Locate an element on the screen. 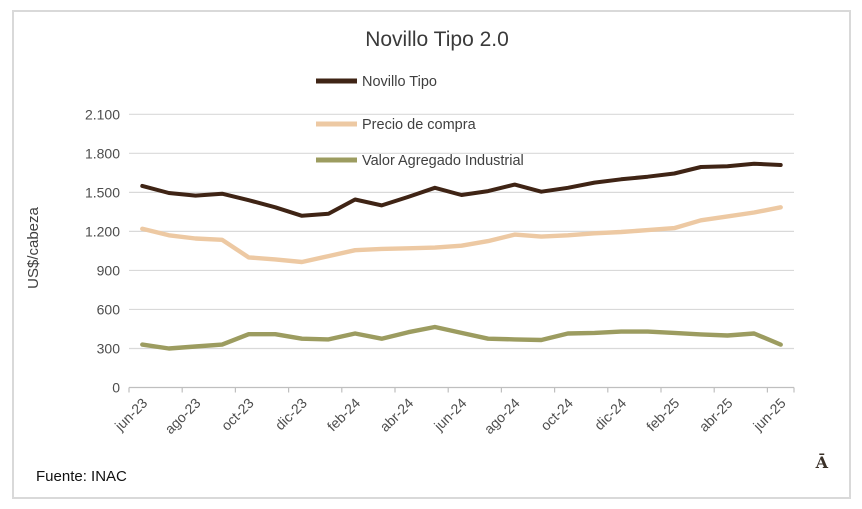 This screenshot has width=862, height=509. x-tick-label-oct-23: oct-23 is located at coordinates (237, 414).